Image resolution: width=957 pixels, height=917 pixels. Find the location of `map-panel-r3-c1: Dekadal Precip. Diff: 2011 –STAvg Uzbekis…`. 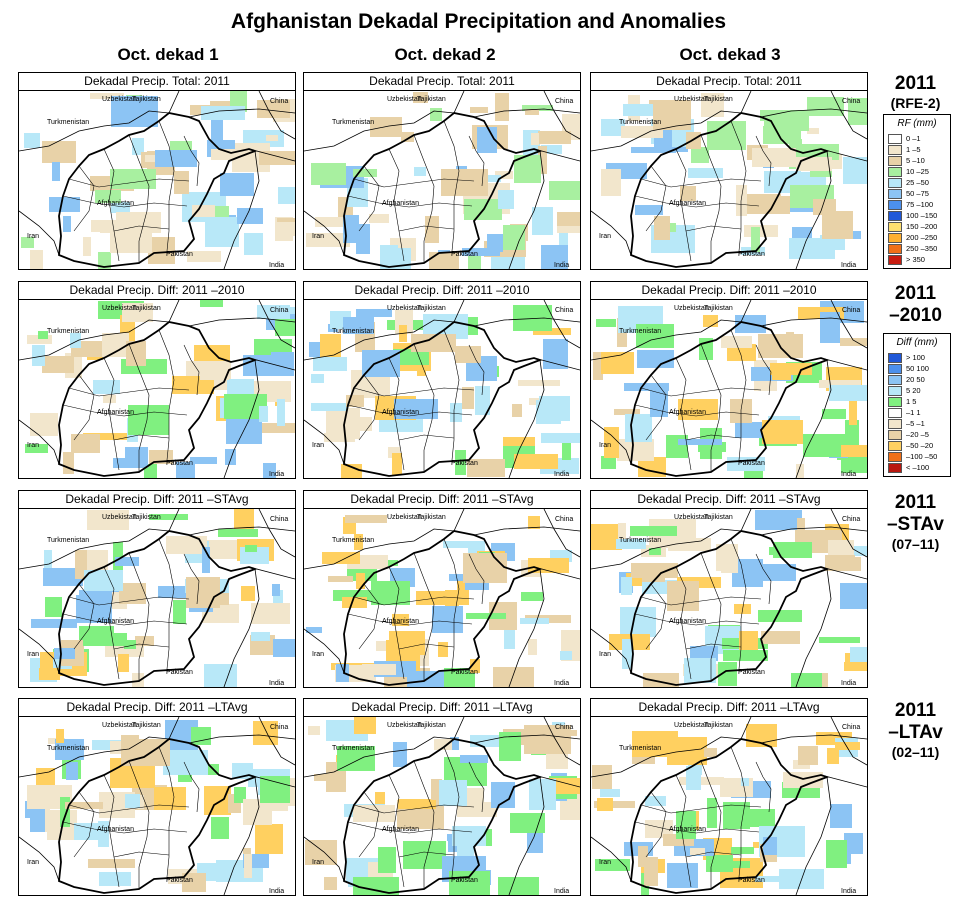

map-panel-r3-c1: Dekadal Precip. Diff: 2011 –STAvg Uzbekis… is located at coordinates (157, 589).